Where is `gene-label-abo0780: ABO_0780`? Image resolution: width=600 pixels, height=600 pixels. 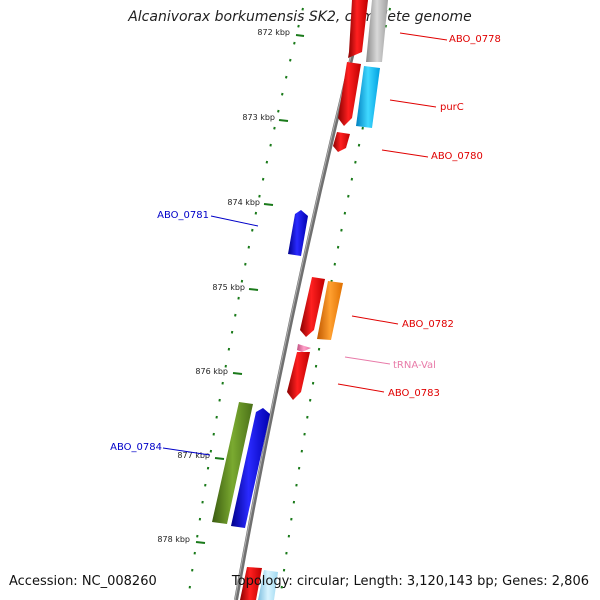 gene-label-abo0780: ABO_0780 is located at coordinates (457, 156).